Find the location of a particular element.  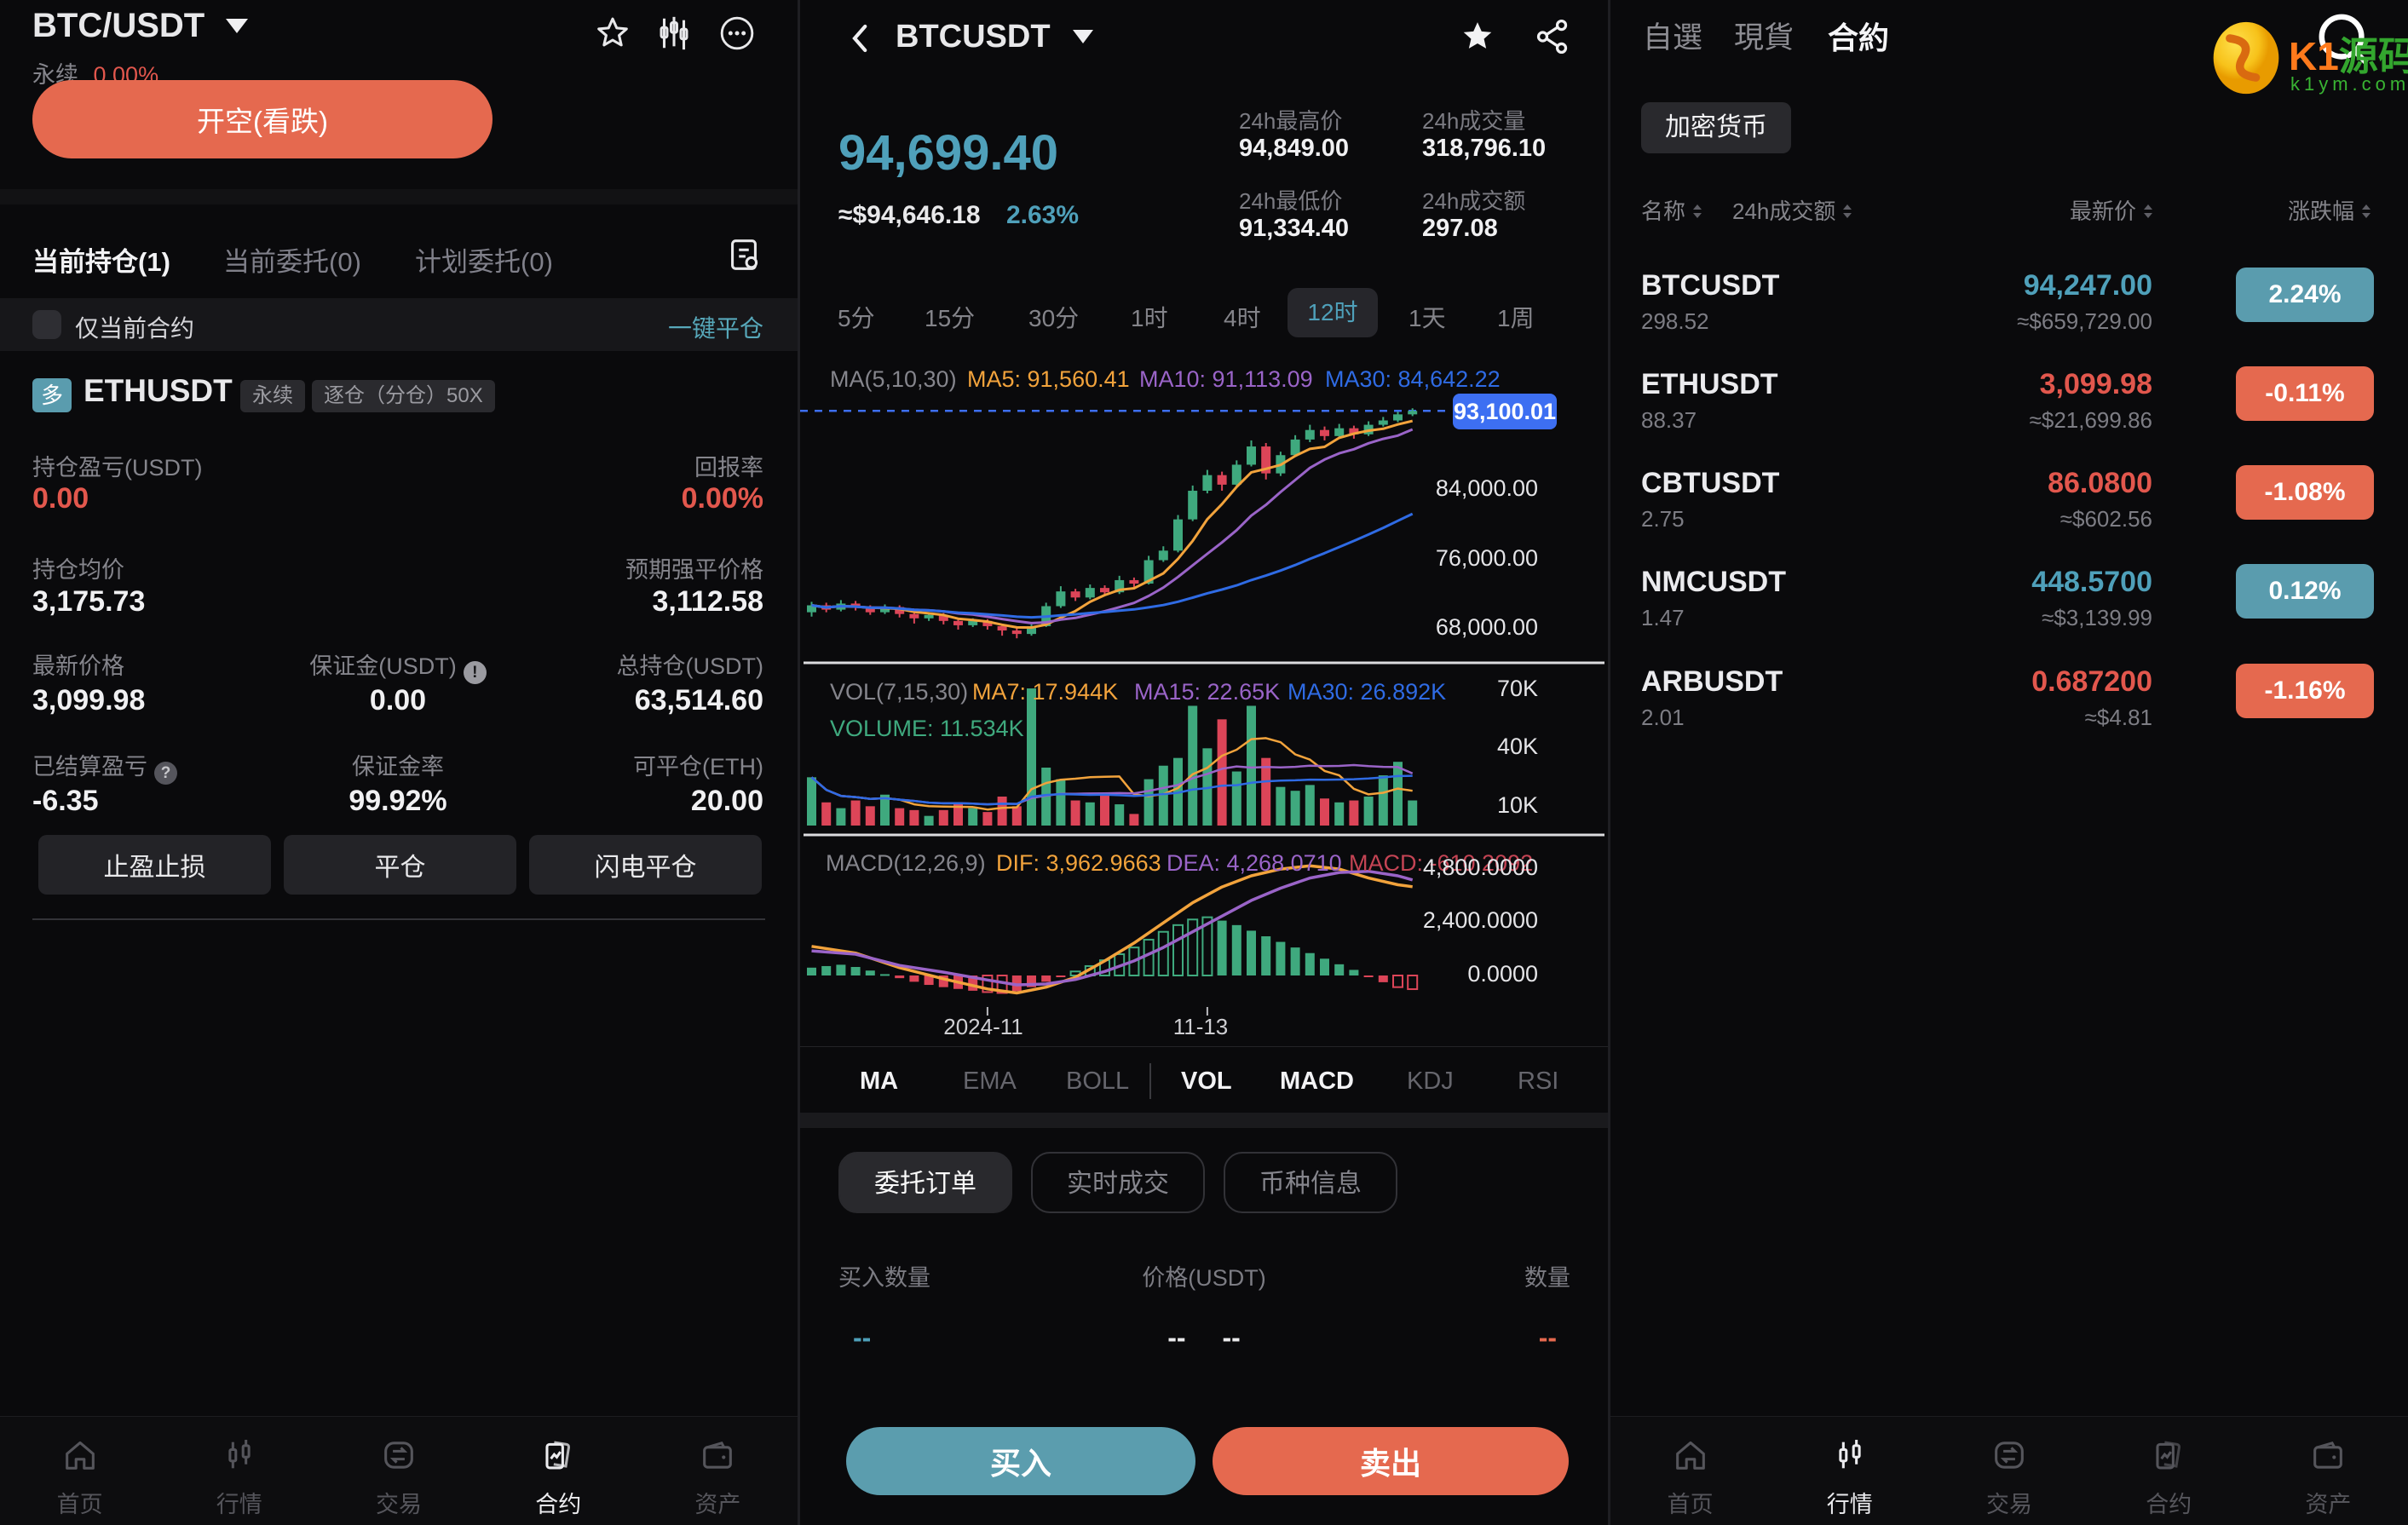

market-row-CBTUSDT: CBTUSDT 2.75 86.0800 ≈$602.56 -1.08% is located at coordinates (2009, 510).